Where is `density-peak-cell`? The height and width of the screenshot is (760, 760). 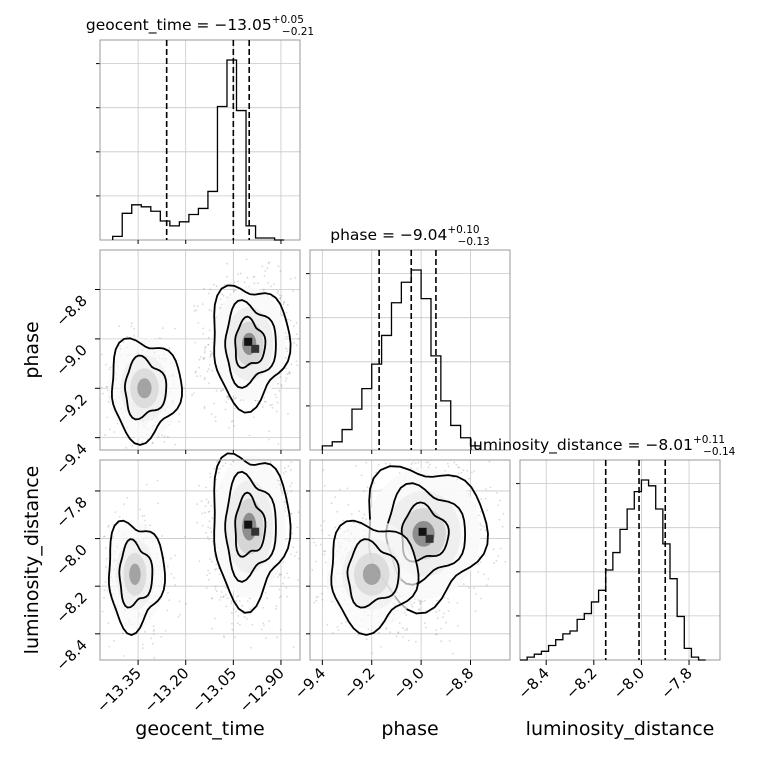 density-peak-cell is located at coordinates (255, 531).